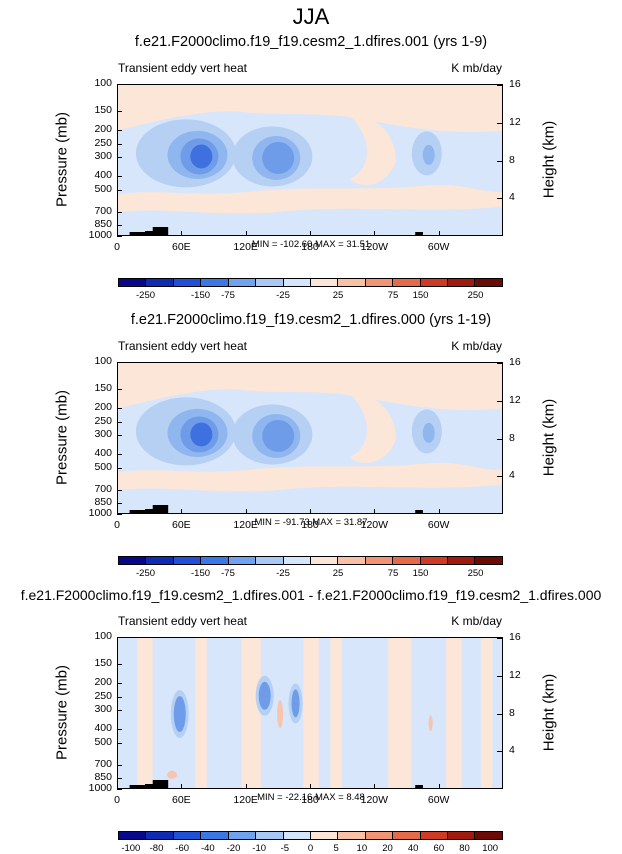  Describe the element at coordinates (310, 713) in the screenshot. I see `plot-area` at that location.